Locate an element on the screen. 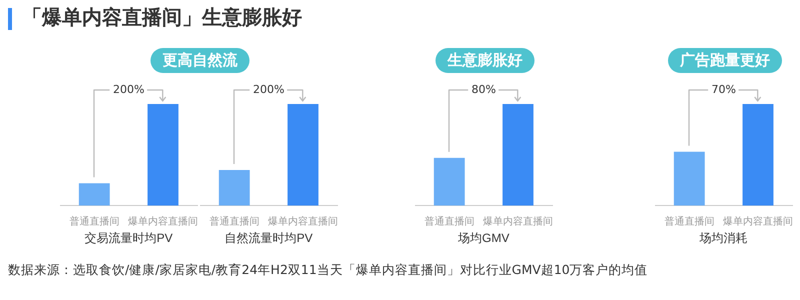 The height and width of the screenshot is (300, 800). x-axis-title: 场均消耗 is located at coordinates (723, 238).